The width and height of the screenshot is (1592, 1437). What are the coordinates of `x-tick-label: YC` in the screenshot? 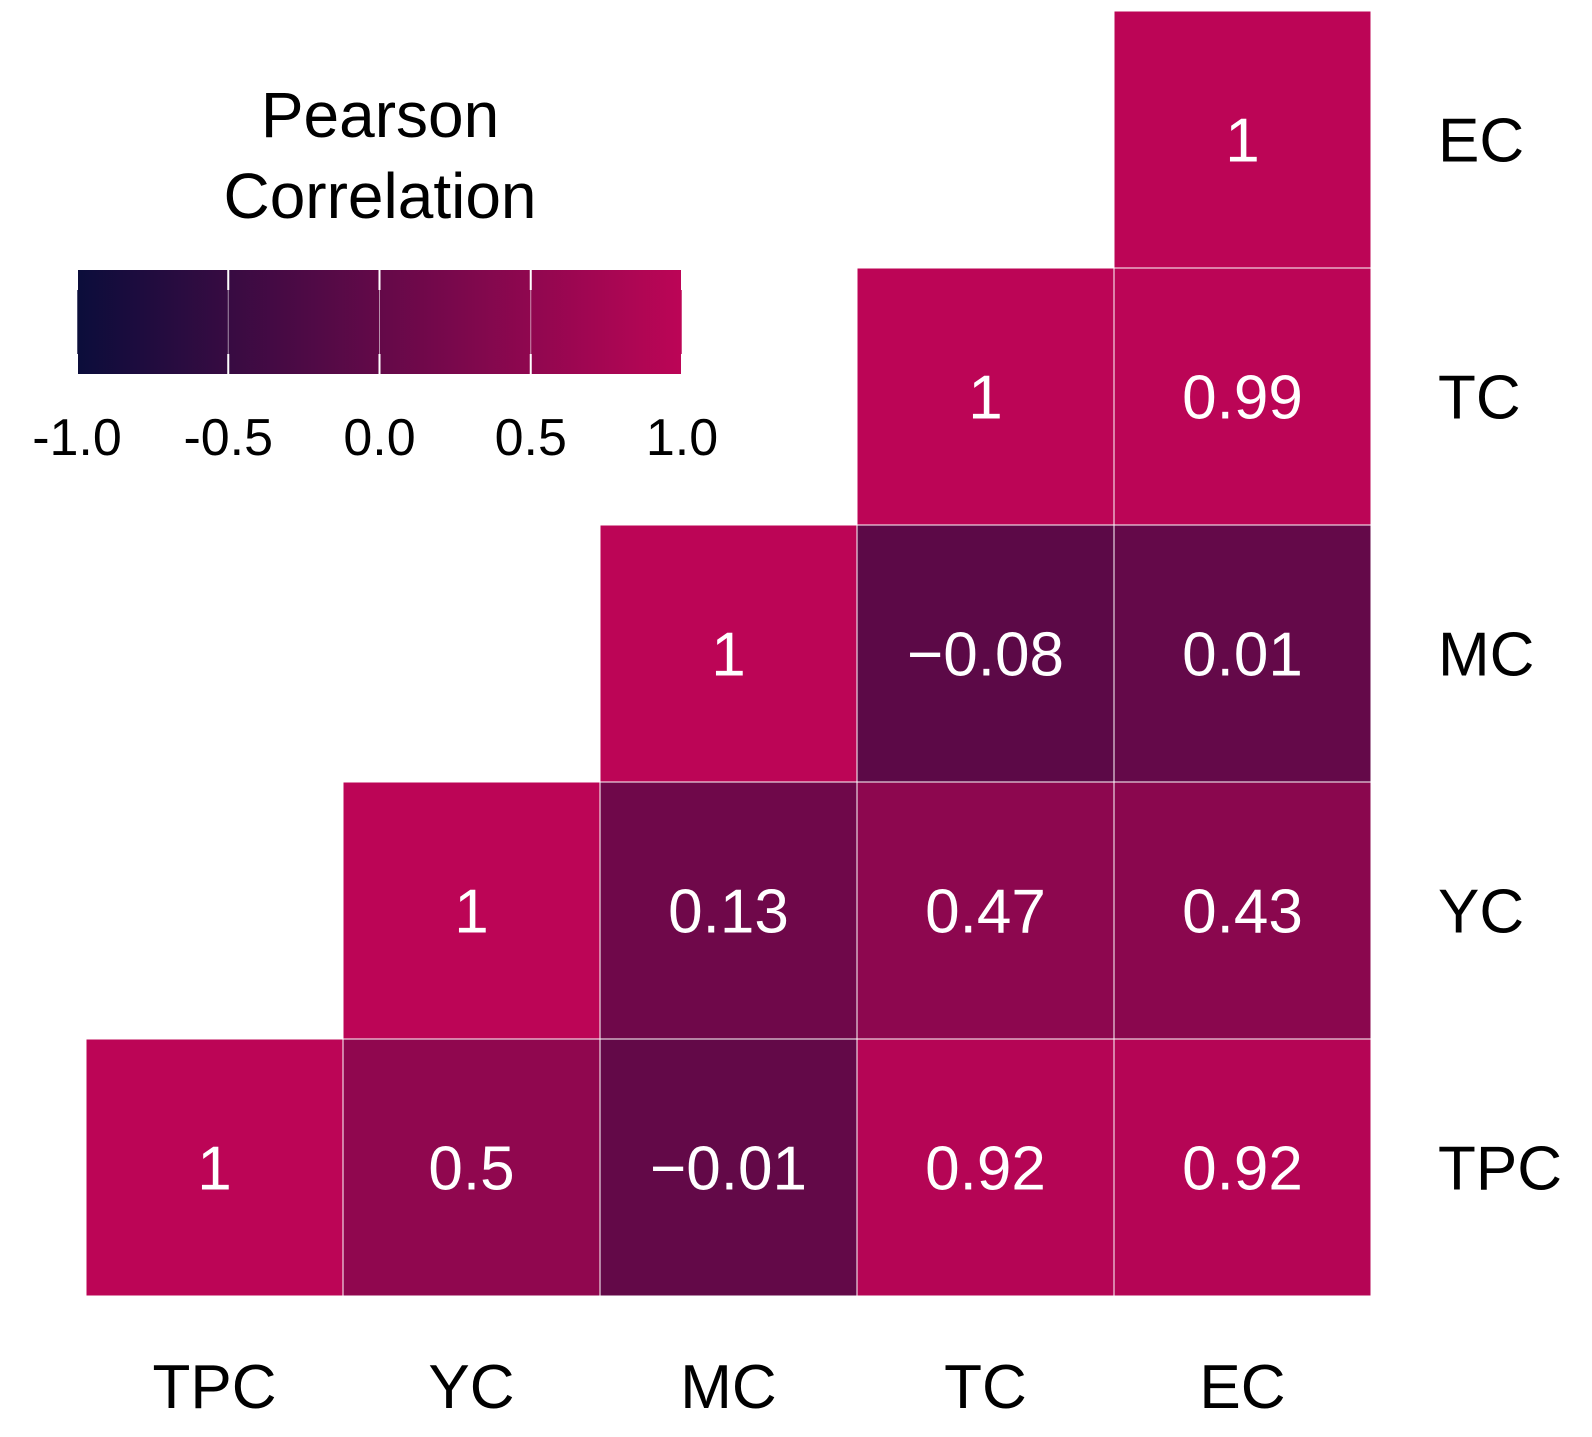 It's located at (471, 1387).